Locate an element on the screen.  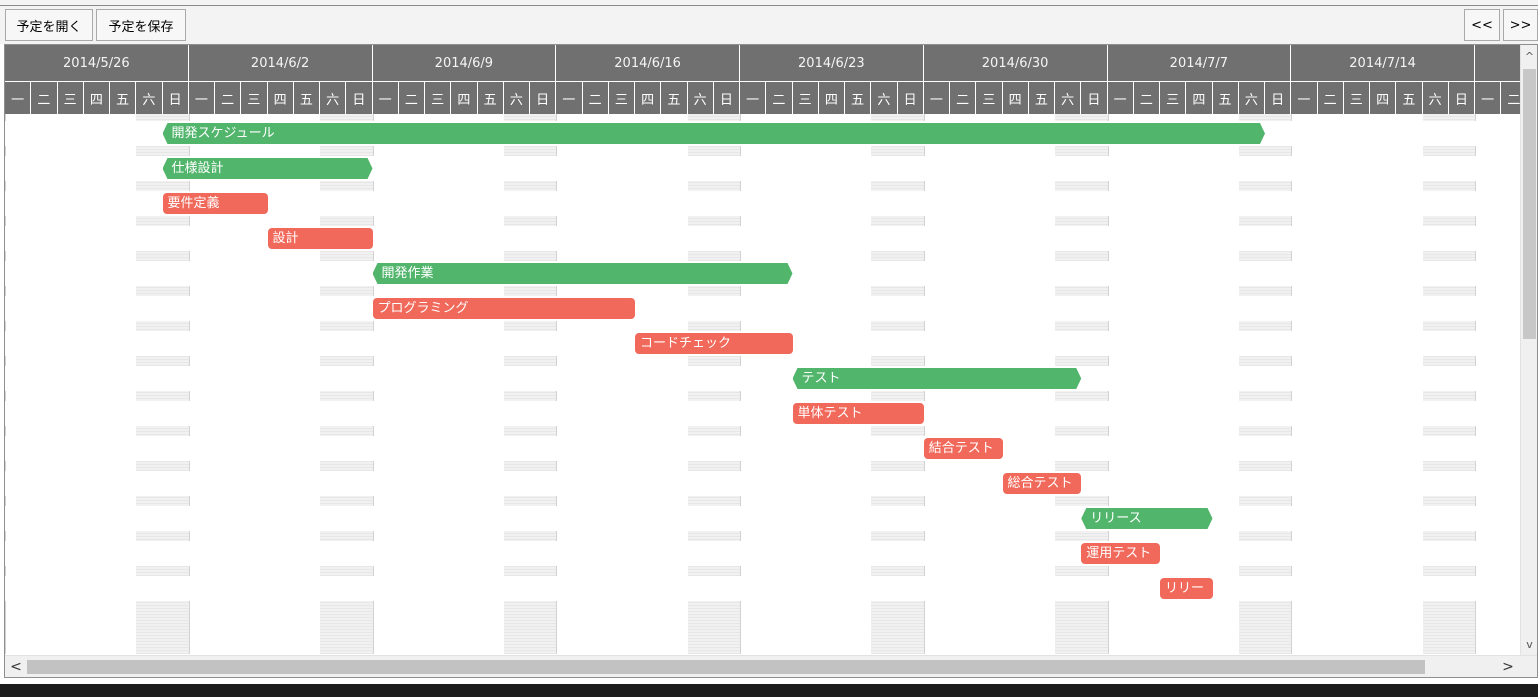
vertical-scroll-thumb is located at coordinates (1529, 204).